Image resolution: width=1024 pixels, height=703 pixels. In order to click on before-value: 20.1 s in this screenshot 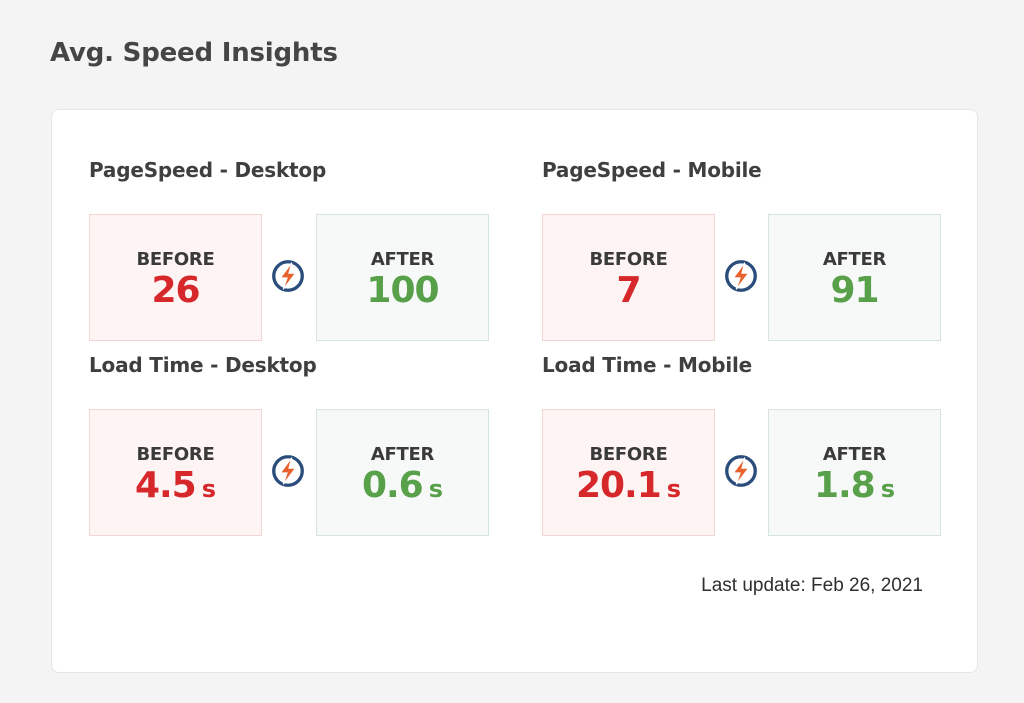, I will do `click(628, 486)`.